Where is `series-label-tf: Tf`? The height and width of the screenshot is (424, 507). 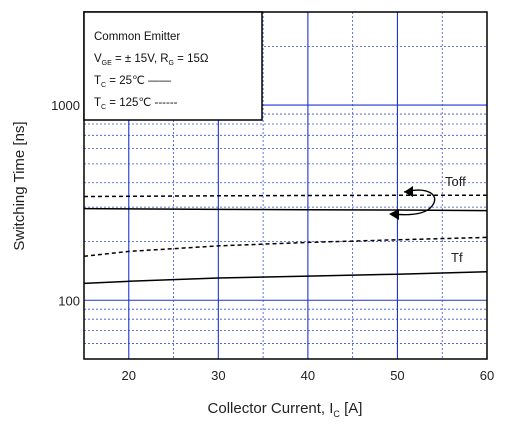 series-label-tf: Tf is located at coordinates (457, 257).